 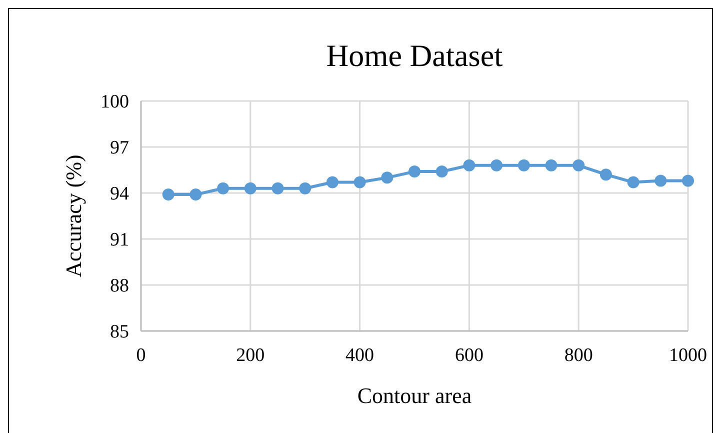 What do you see at coordinates (415, 55) in the screenshot?
I see `chart-title: Home Dataset` at bounding box center [415, 55].